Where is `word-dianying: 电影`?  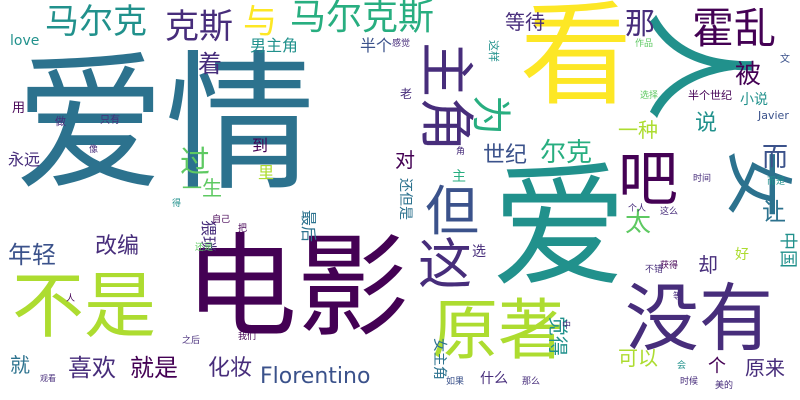
word-dianying: 电影 is located at coordinates (297, 288).